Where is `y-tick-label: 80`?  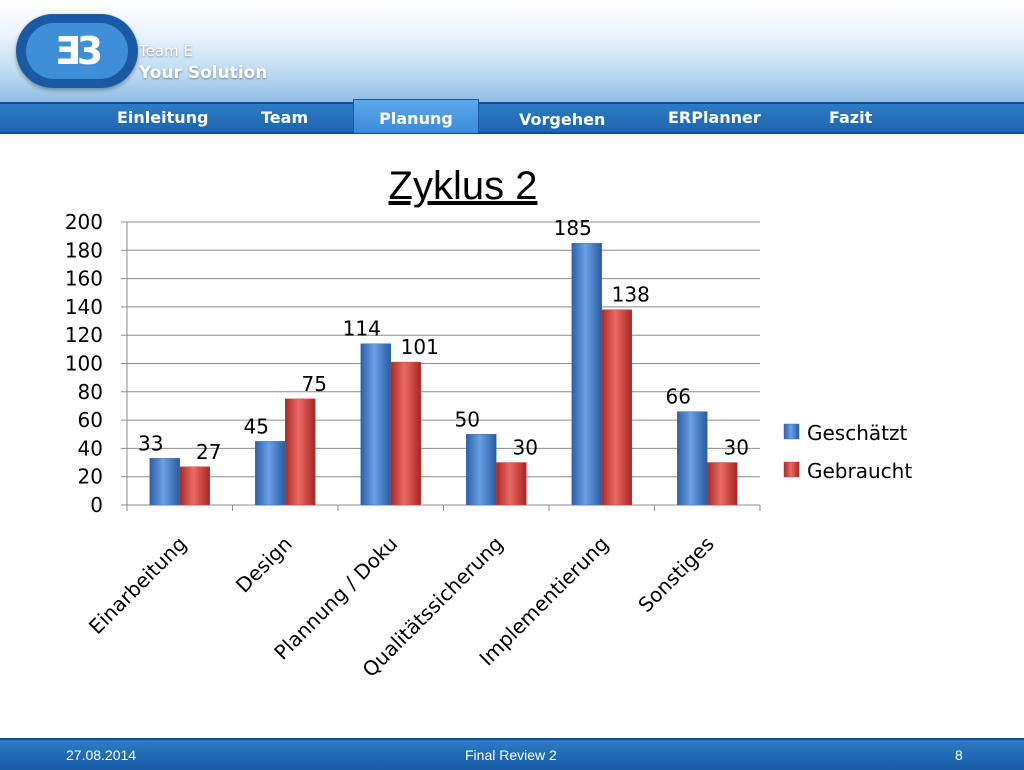 y-tick-label: 80 is located at coordinates (90, 392).